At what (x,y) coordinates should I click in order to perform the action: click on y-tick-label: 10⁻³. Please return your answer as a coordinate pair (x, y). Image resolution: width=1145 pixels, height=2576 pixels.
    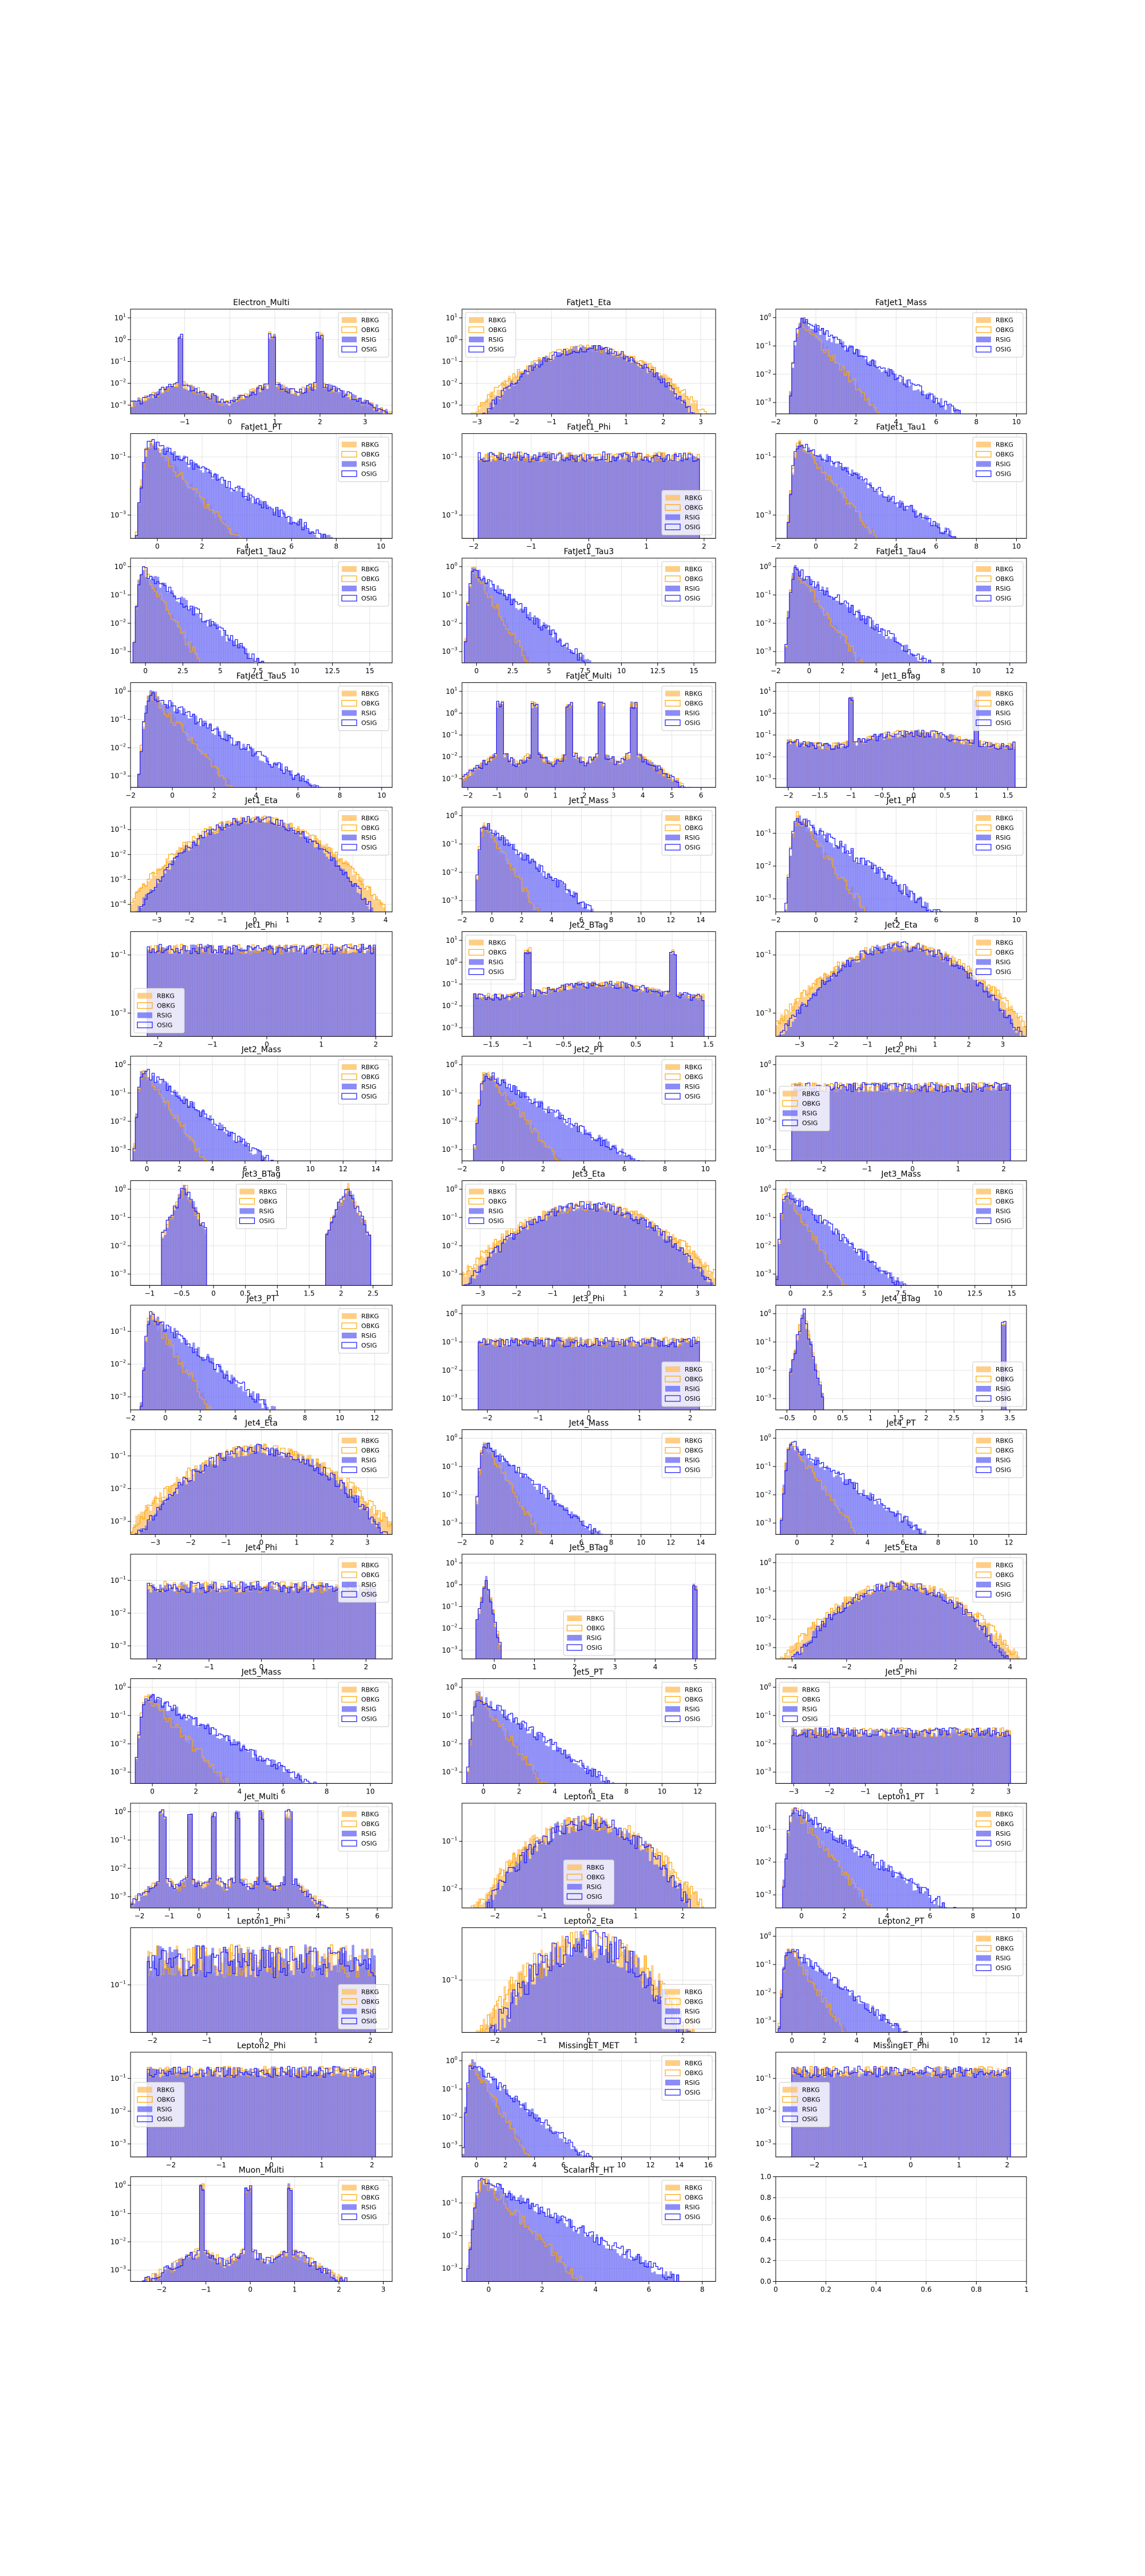
    Looking at the image, I should click on (118, 1396).